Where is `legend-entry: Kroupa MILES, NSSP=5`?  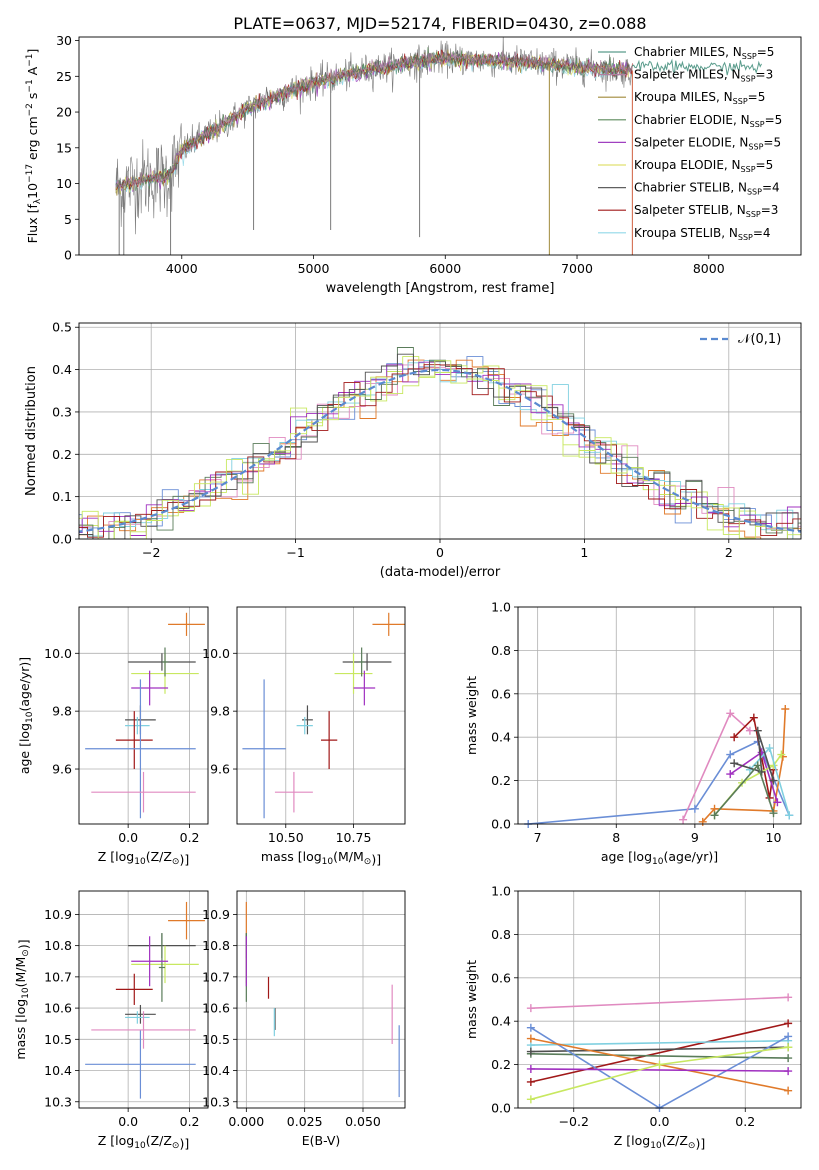 legend-entry: Kroupa MILES, NSSP=5 is located at coordinates (699, 98).